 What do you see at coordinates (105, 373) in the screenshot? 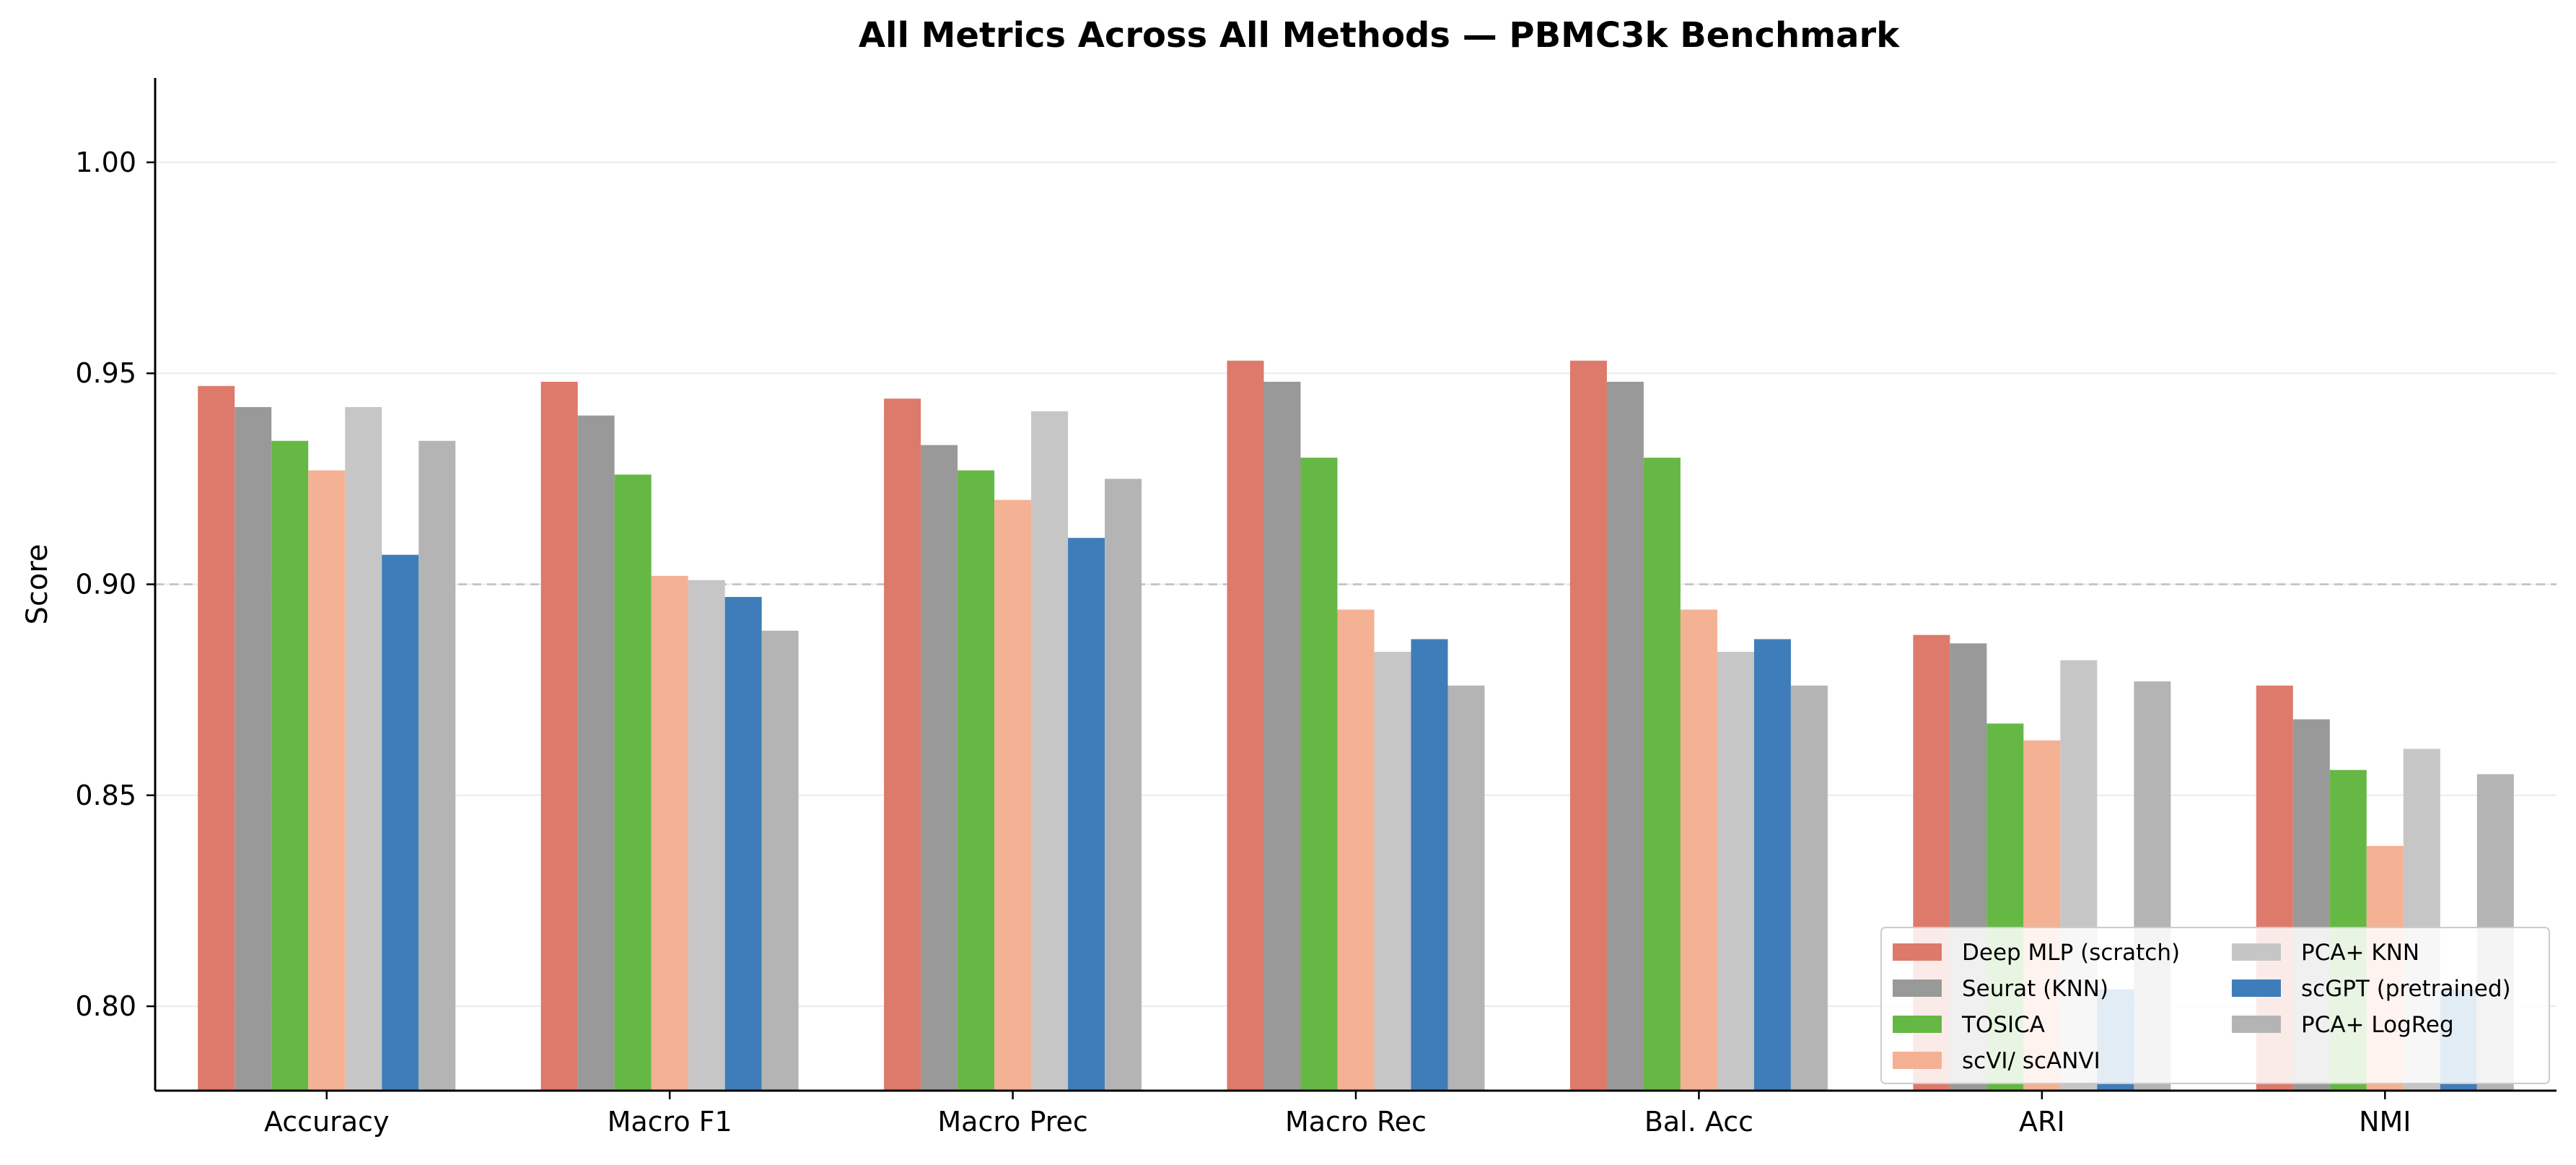
I see `y-tick-label: 0.95` at bounding box center [105, 373].